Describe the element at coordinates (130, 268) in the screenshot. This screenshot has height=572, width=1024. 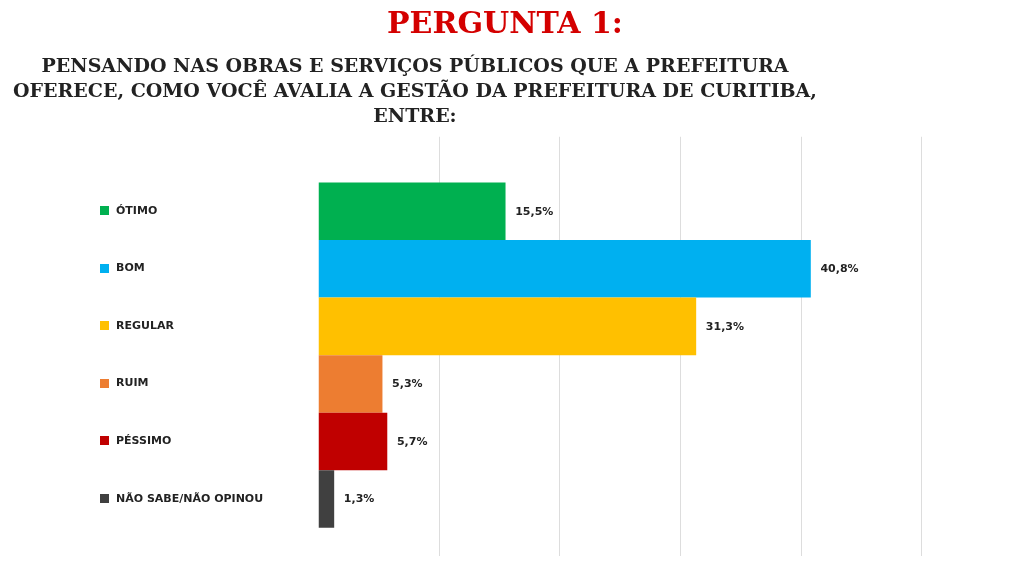
I see `y-tick-label: BOM` at that location.